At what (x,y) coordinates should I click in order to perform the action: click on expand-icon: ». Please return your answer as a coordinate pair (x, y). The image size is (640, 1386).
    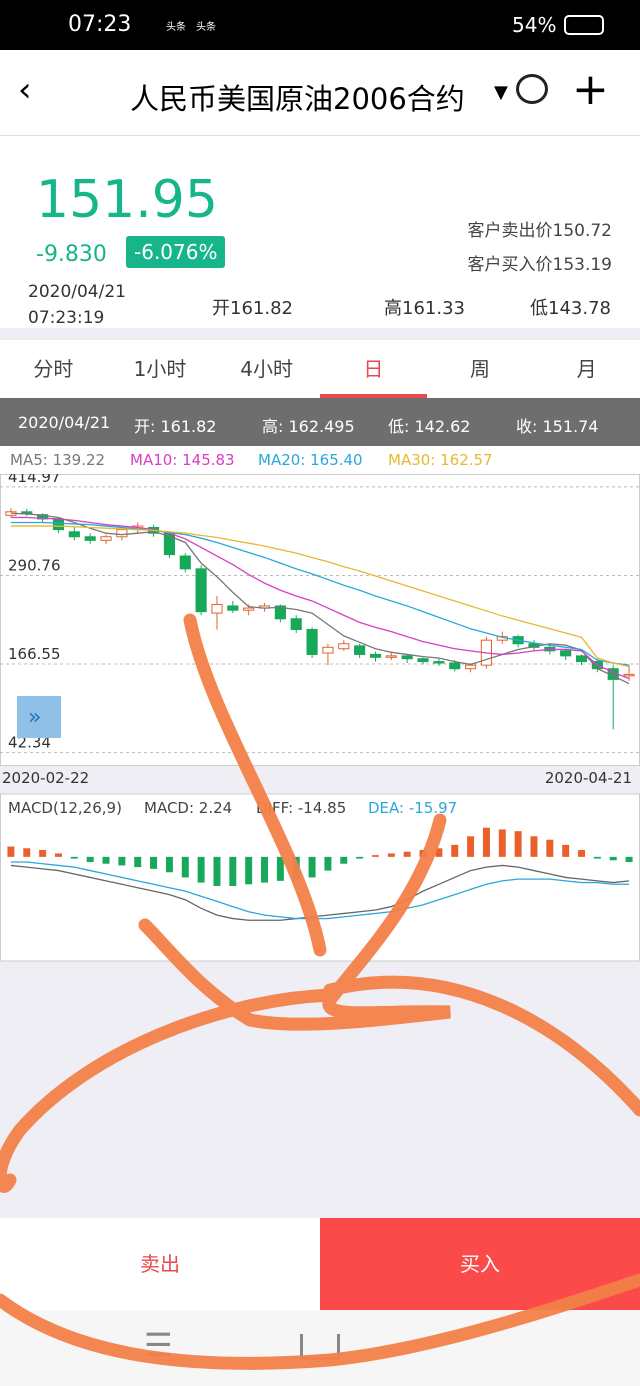
    Looking at the image, I should click on (34, 717).